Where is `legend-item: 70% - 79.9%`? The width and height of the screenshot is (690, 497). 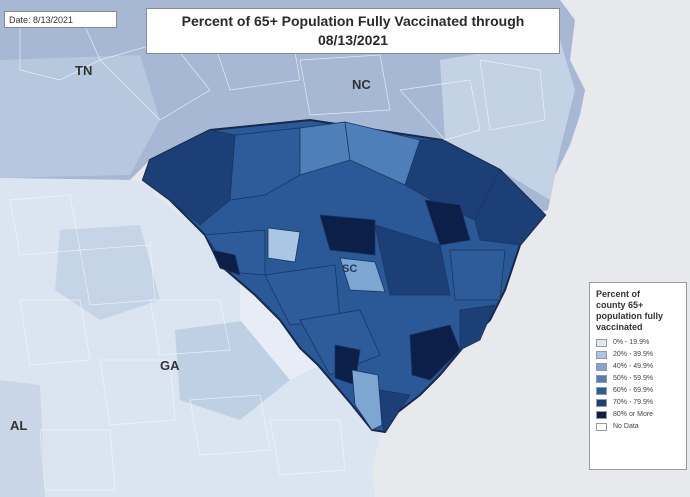 legend-item: 70% - 79.9% is located at coordinates (638, 402).